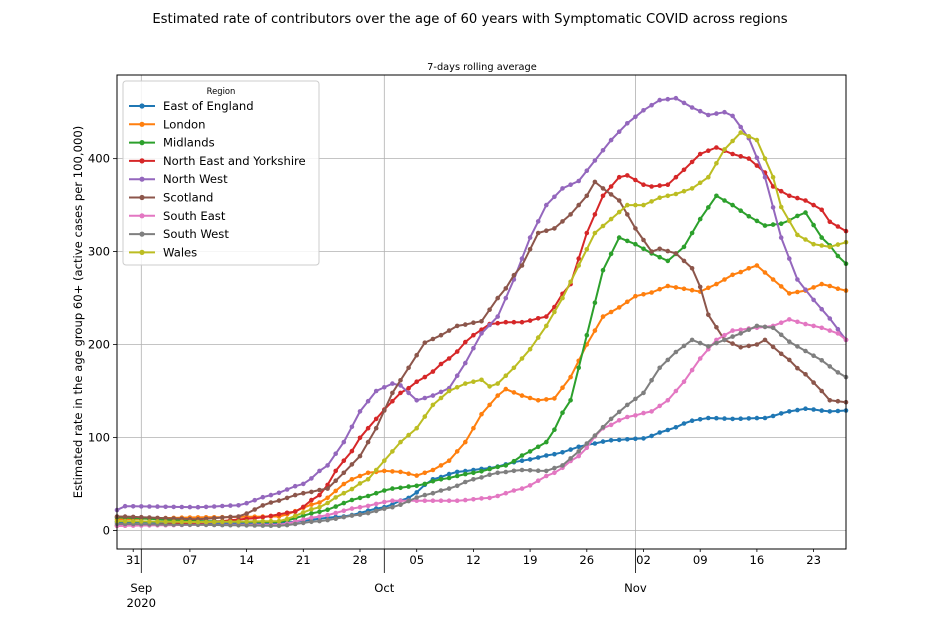  I want to click on x-minor-tick-label: 31, so click(133, 560).